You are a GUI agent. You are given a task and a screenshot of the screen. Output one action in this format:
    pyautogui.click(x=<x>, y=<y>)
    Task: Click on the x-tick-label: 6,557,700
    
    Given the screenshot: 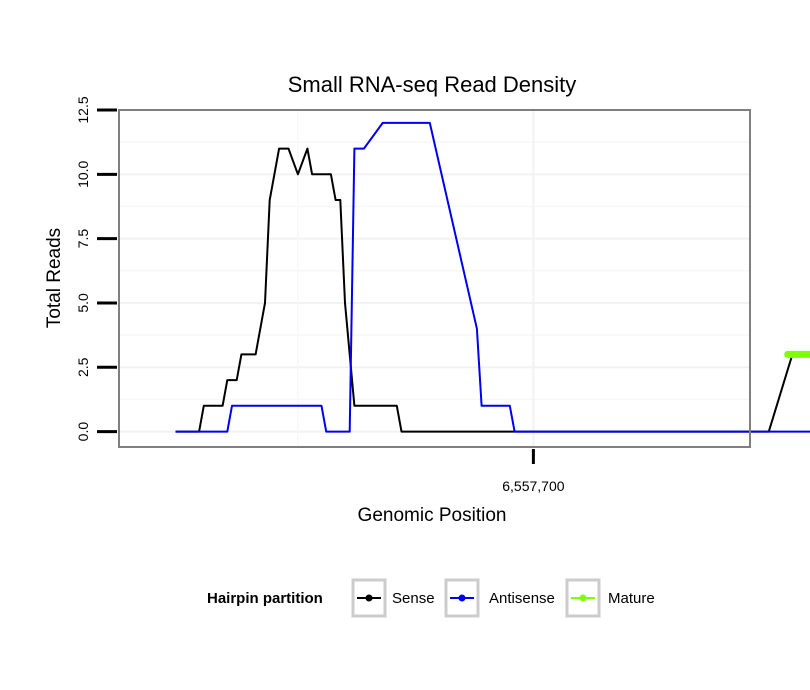 What is the action you would take?
    pyautogui.click(x=533, y=486)
    